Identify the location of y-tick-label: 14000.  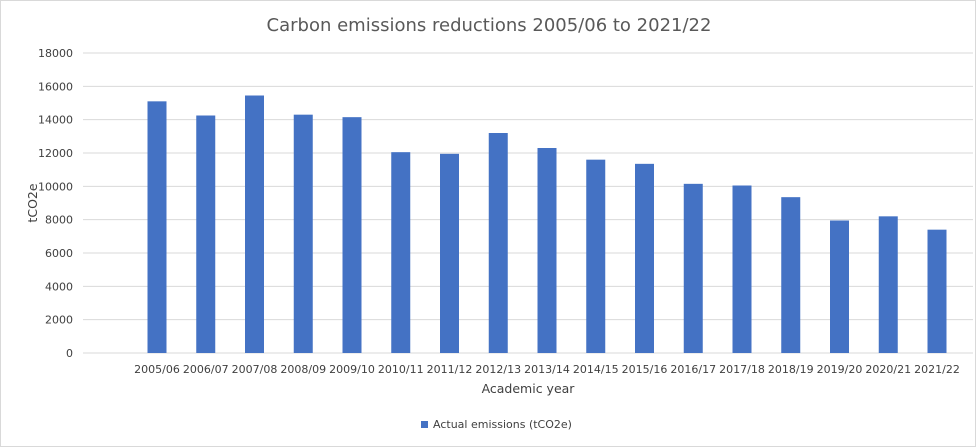
(55, 120).